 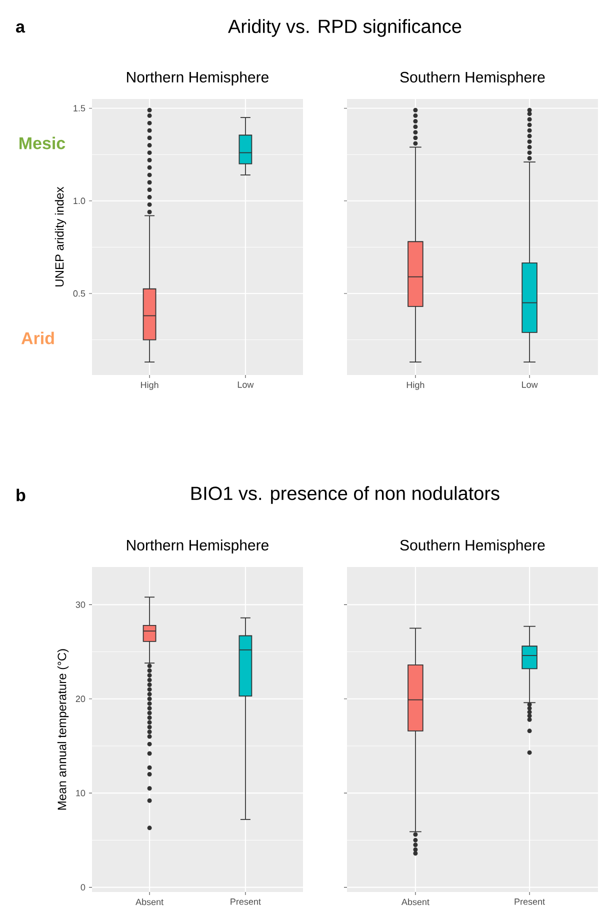 What do you see at coordinates (37, 338) in the screenshot?
I see `text: Arid` at bounding box center [37, 338].